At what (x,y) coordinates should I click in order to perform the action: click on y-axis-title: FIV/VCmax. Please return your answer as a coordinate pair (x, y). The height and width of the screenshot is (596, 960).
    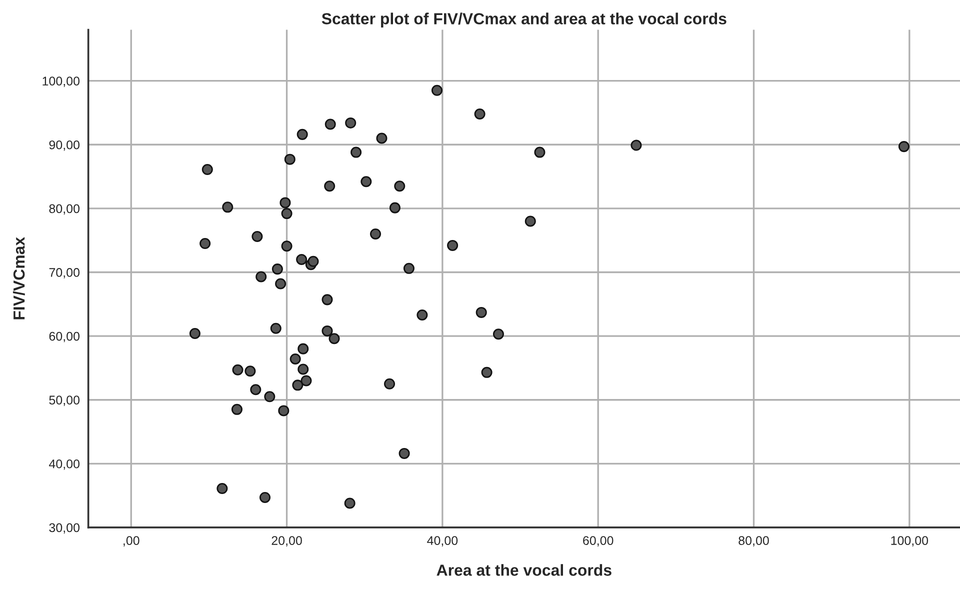
    Looking at the image, I should click on (18, 278).